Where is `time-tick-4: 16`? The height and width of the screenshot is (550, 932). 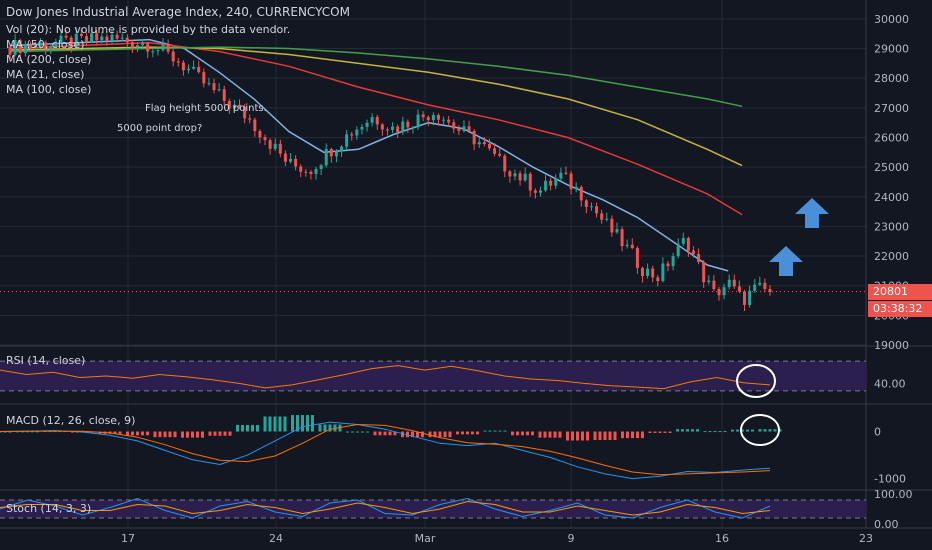
time-tick-4: 16 is located at coordinates (722, 538).